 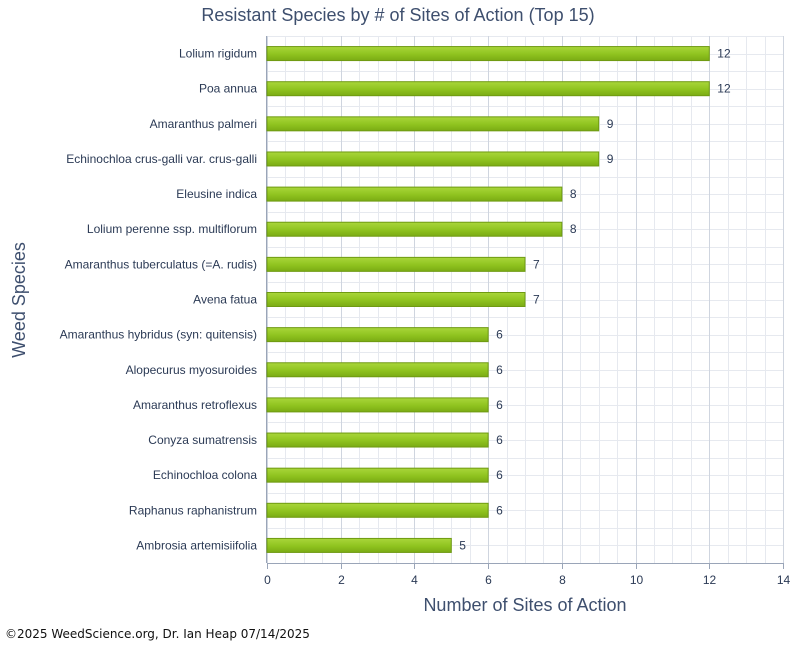 I want to click on x-axis-ticks: 0 2 4 6 8 10 12 14, so click(x=527, y=575).